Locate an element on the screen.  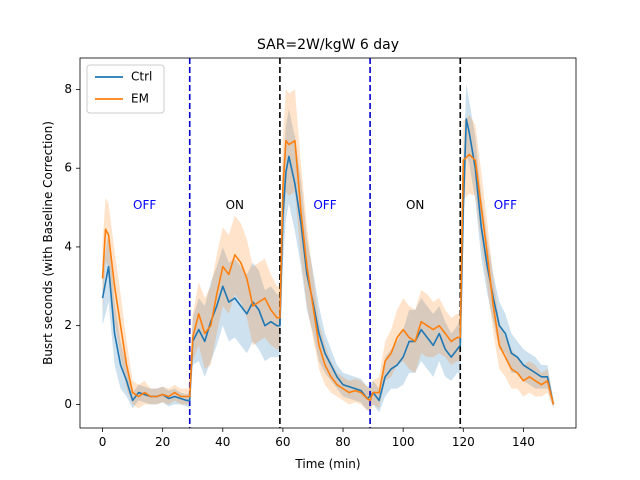
phase-label-1: ON is located at coordinates (235, 205).